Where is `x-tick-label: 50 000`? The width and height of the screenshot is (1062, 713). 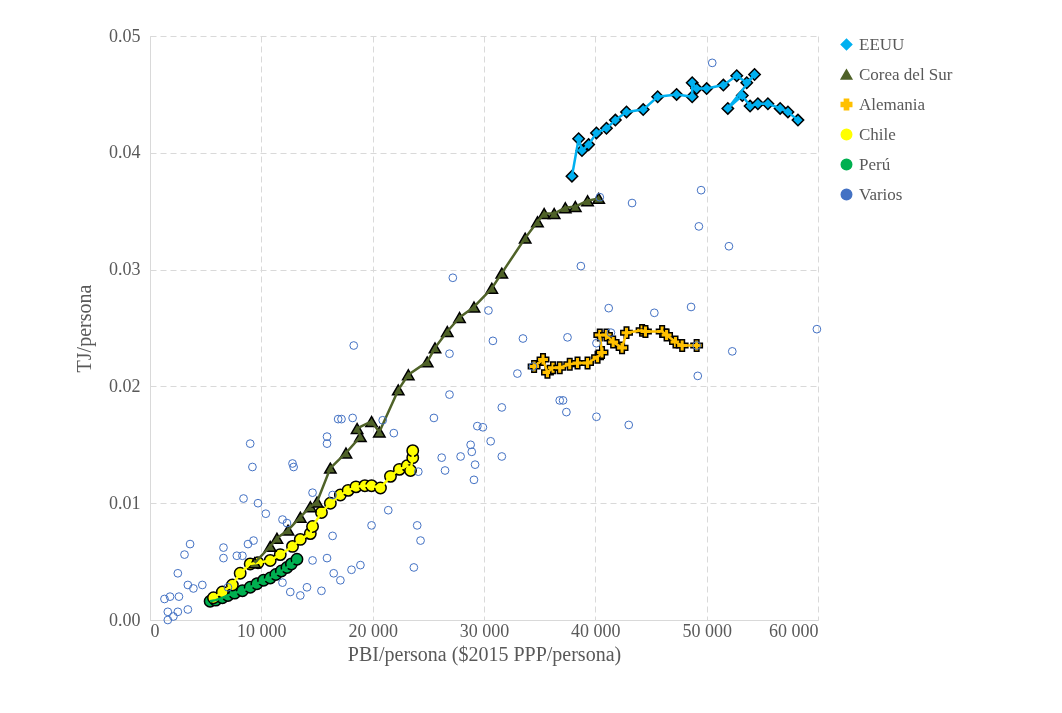 x-tick-label: 50 000 is located at coordinates (707, 630).